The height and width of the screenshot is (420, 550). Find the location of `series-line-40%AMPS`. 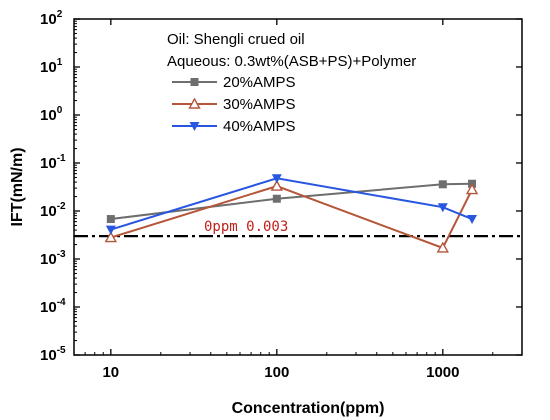

series-line-40%AMPS is located at coordinates (291, 204).